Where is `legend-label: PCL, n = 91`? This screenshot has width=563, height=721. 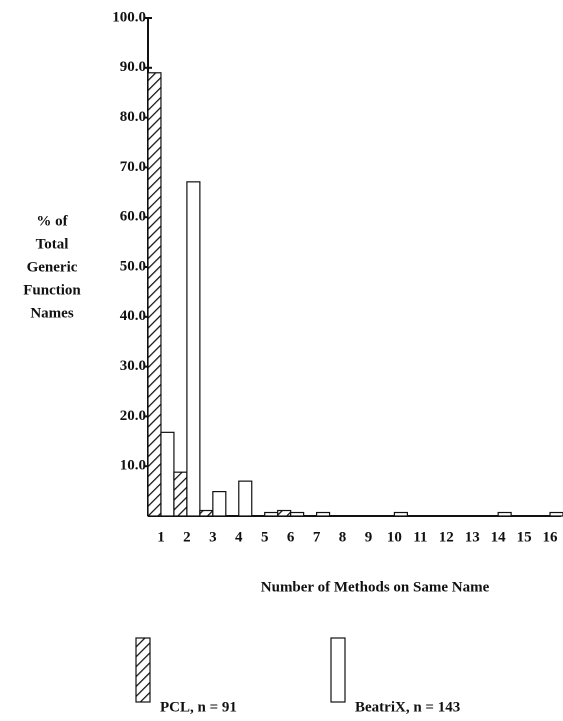 legend-label: PCL, n = 91 is located at coordinates (198, 707).